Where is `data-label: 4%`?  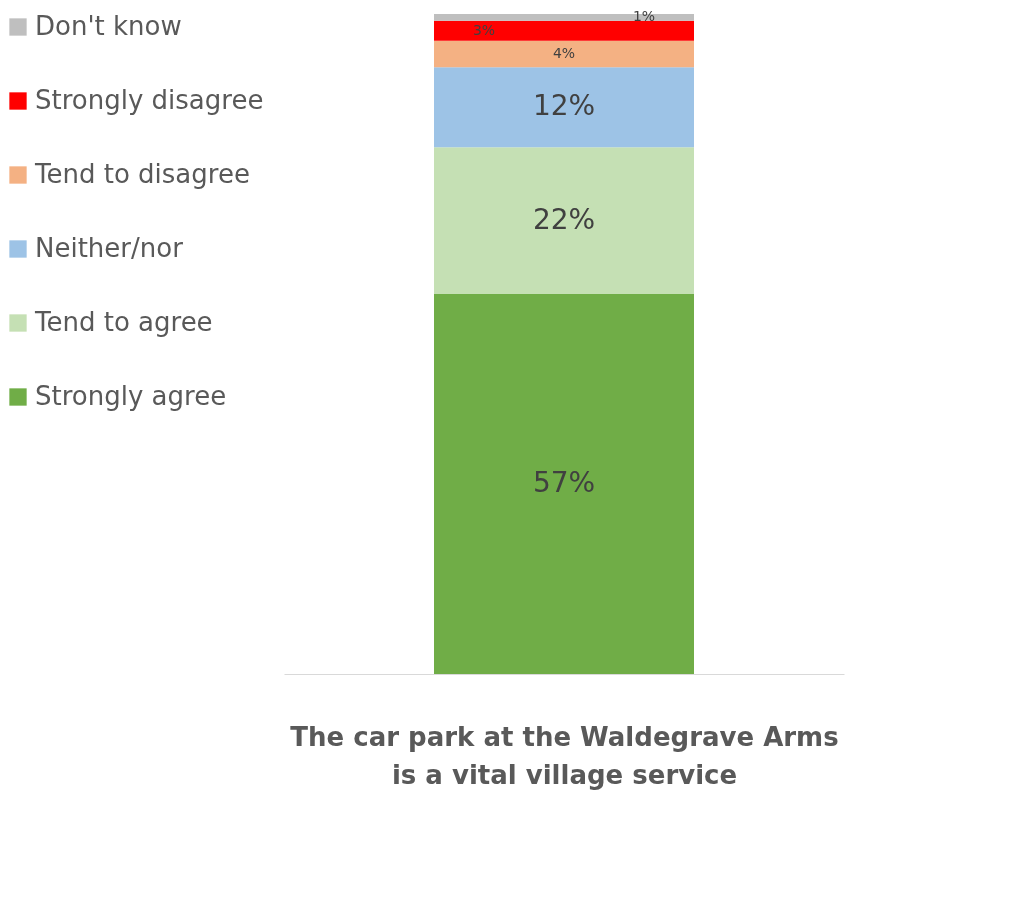 data-label: 4% is located at coordinates (564, 53).